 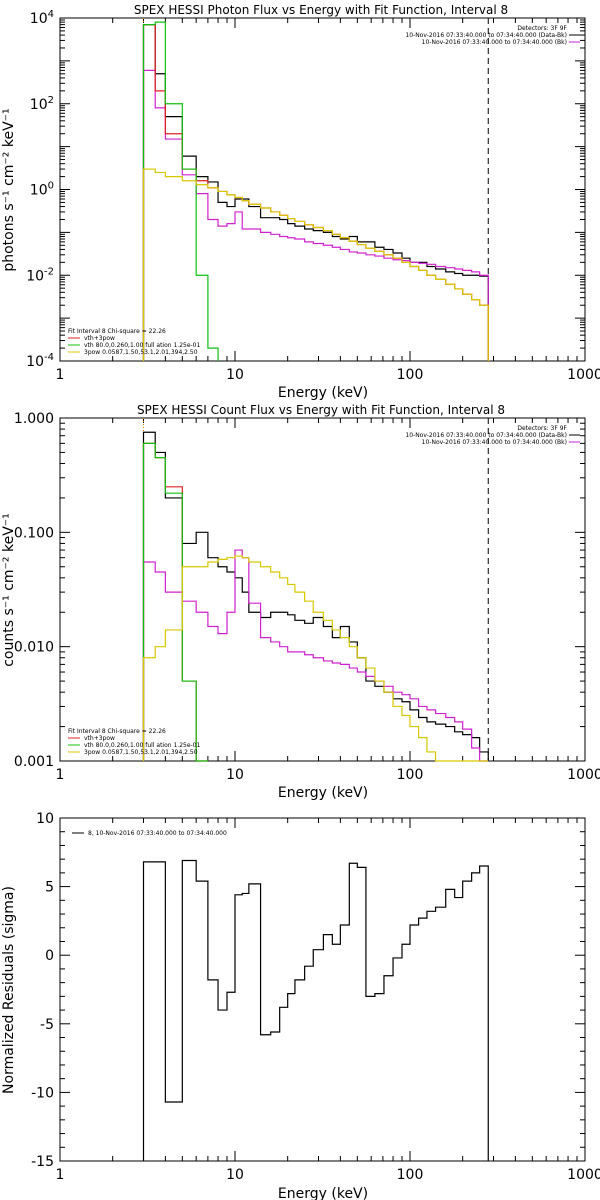 What do you see at coordinates (49, 888) in the screenshot?
I see `residuals-y-tick-label: 5` at bounding box center [49, 888].